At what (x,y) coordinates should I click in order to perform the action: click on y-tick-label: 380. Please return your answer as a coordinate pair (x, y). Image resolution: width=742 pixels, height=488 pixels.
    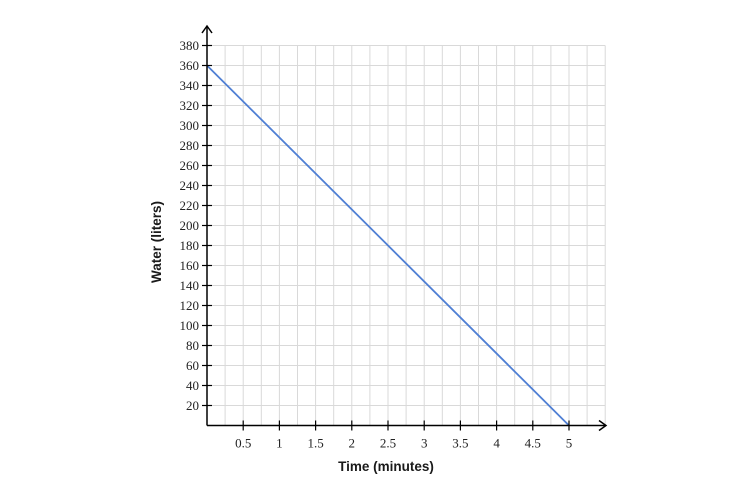
    Looking at the image, I should click on (190, 45).